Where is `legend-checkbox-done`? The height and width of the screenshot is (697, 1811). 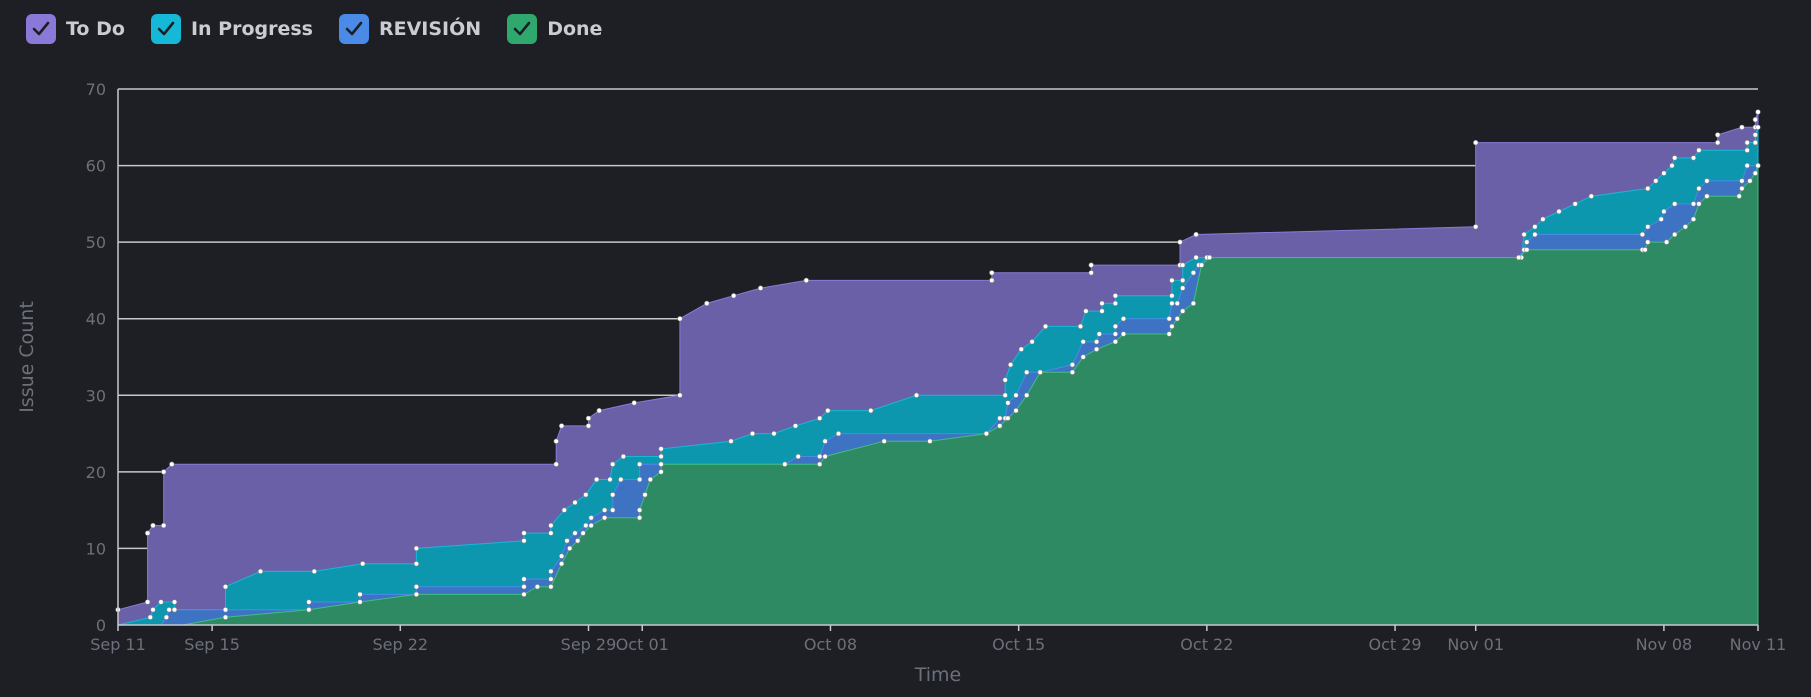 legend-checkbox-done is located at coordinates (522, 29).